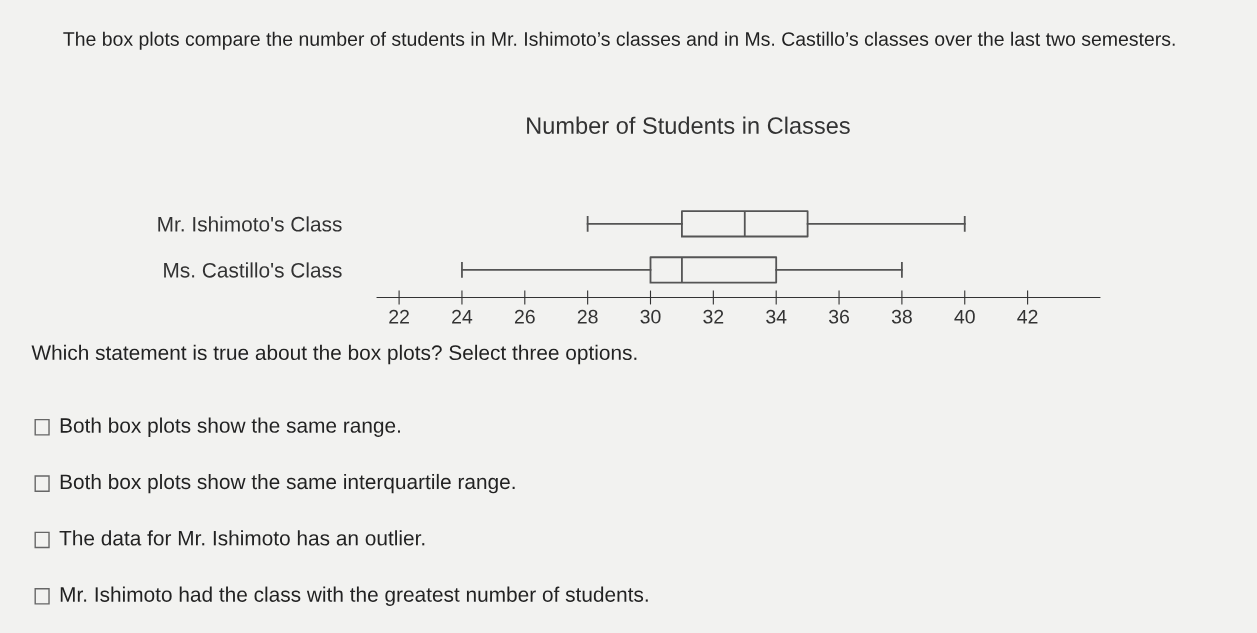 The image size is (1257, 633). Describe the element at coordinates (250, 224) in the screenshot. I see `y-tick-label: Mr. Ishimoto's Class` at that location.